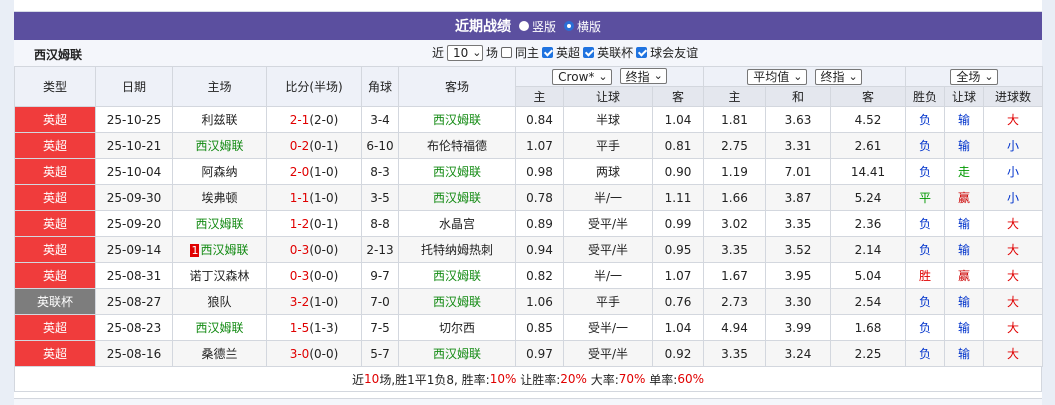 The image size is (1055, 405). I want to click on half-score: (1-0), so click(324, 301).